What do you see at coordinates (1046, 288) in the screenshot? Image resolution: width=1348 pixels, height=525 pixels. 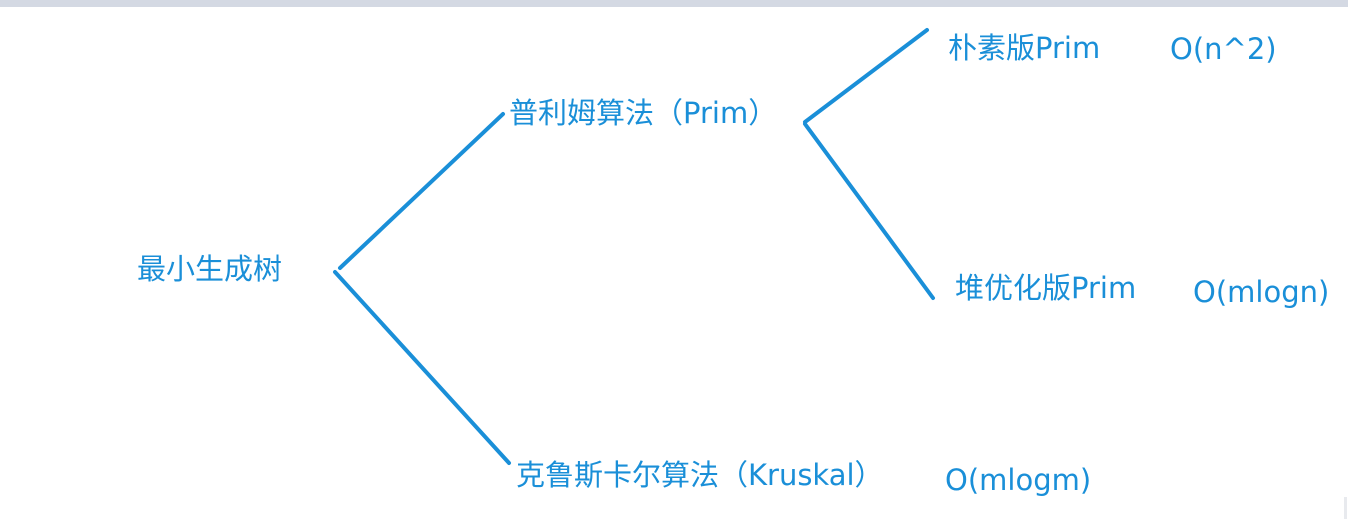 I see `node-heap-prim: 堆优化版Prim` at bounding box center [1046, 288].